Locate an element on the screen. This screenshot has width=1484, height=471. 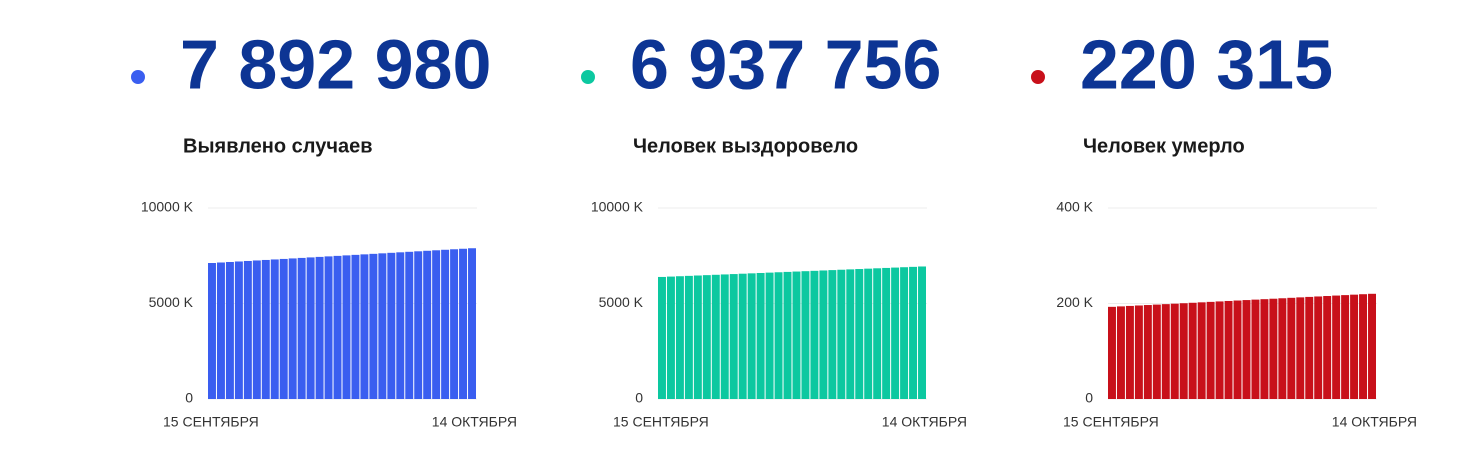
headline-number: 6 937 756 is located at coordinates (785, 64).